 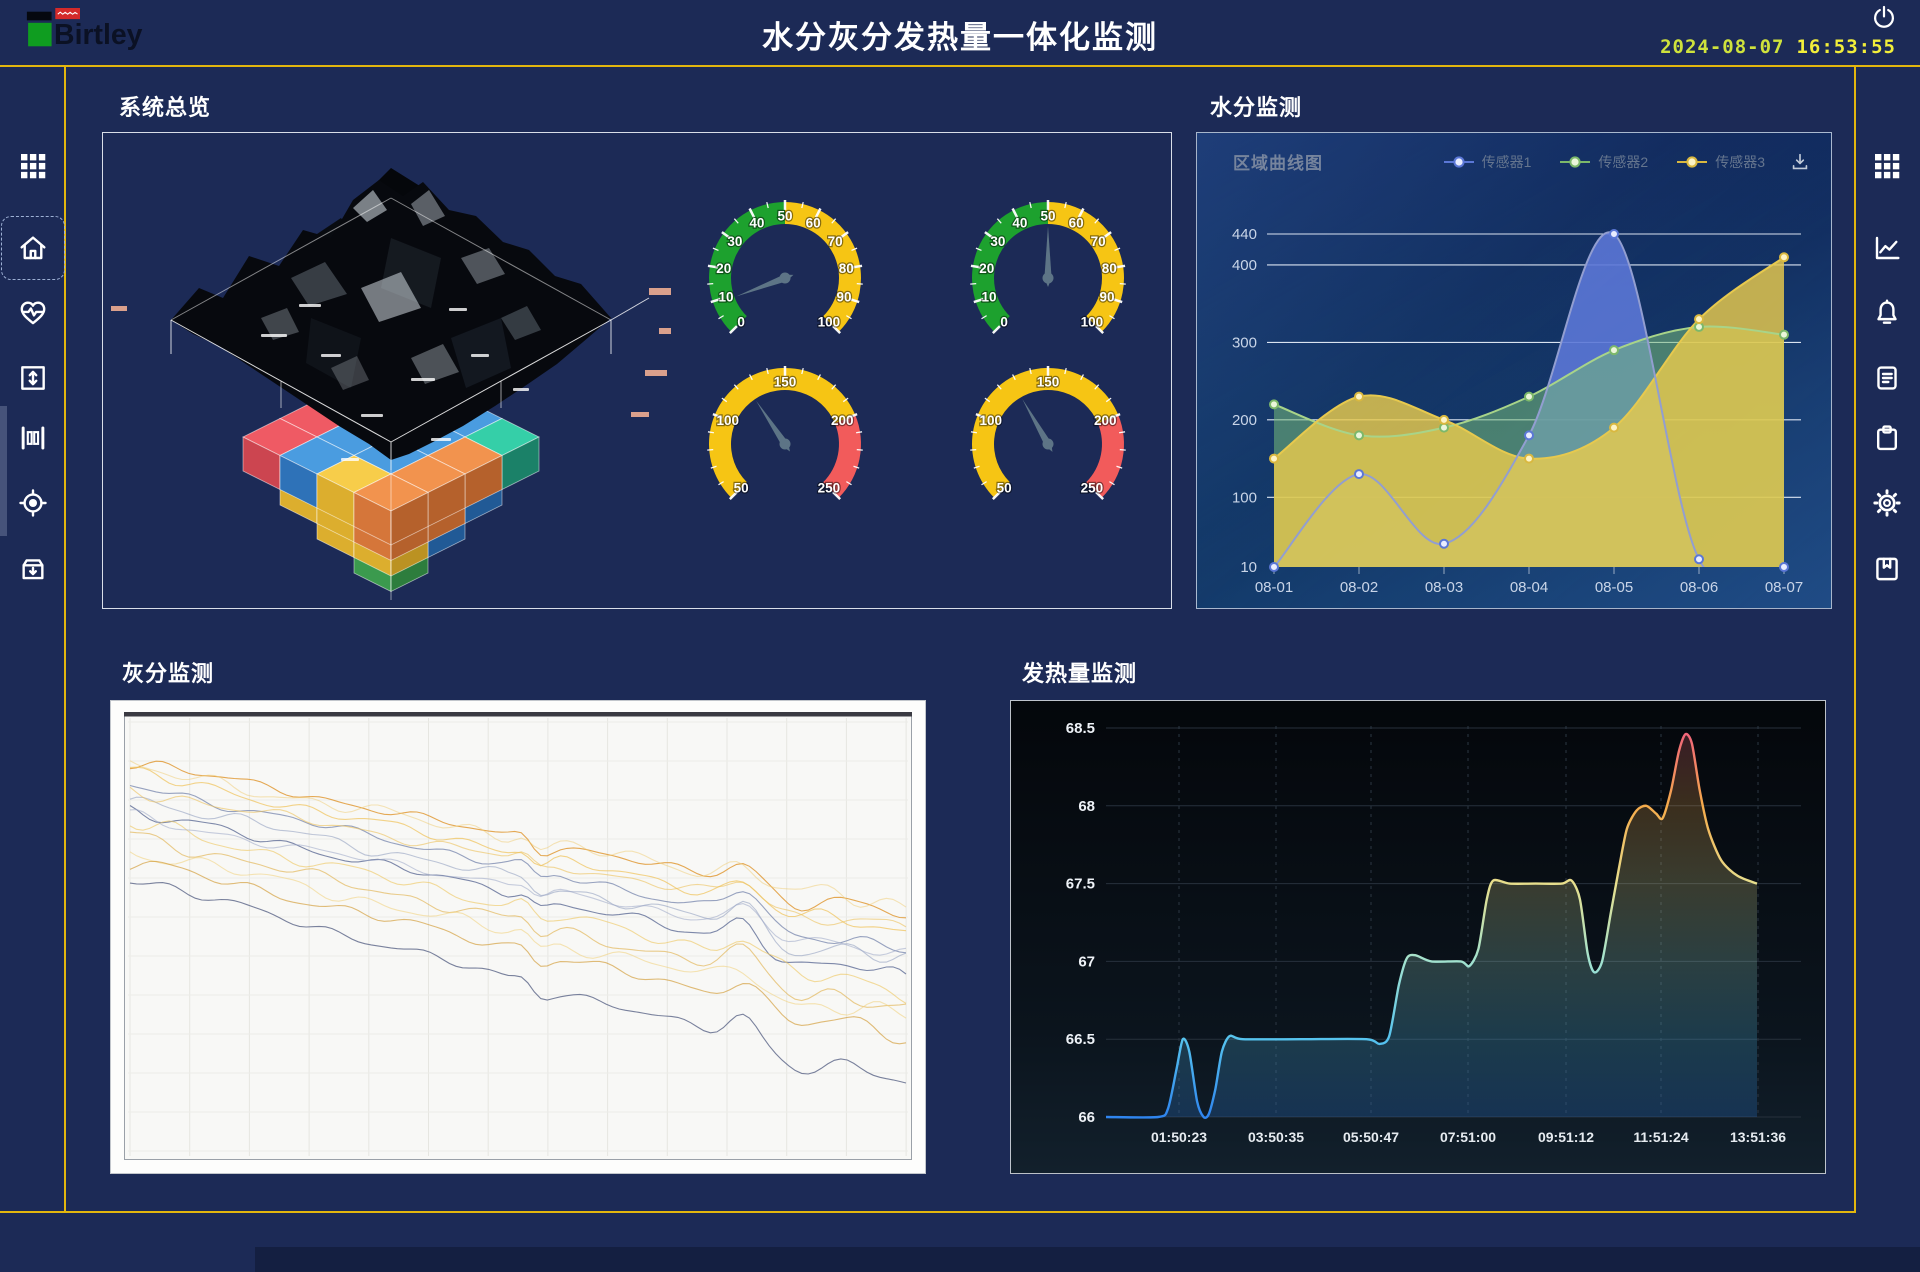 What do you see at coordinates (1256, 107) in the screenshot?
I see `moisture-panel-title: 水分监测` at bounding box center [1256, 107].